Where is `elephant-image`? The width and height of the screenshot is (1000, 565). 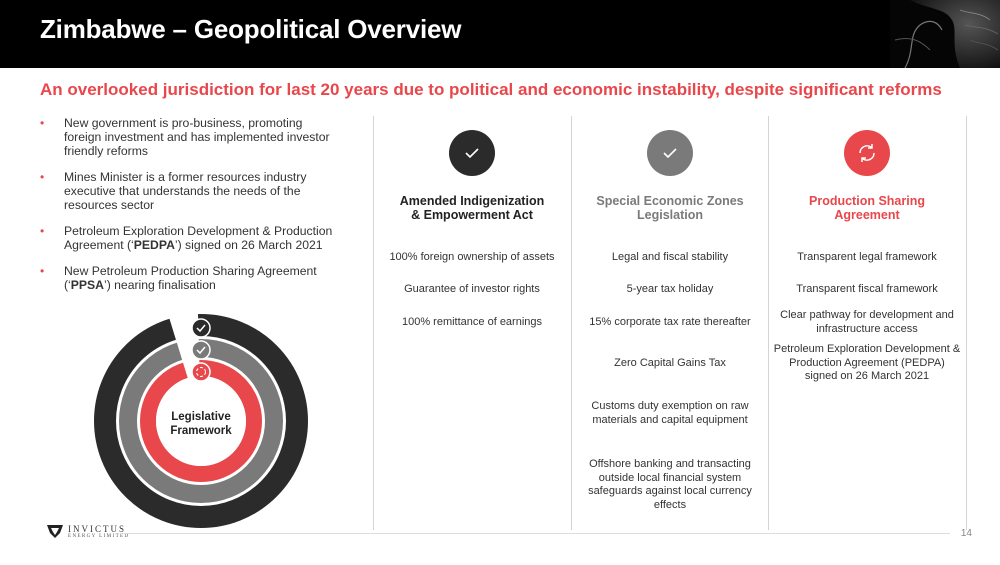
elephant-image is located at coordinates (945, 34).